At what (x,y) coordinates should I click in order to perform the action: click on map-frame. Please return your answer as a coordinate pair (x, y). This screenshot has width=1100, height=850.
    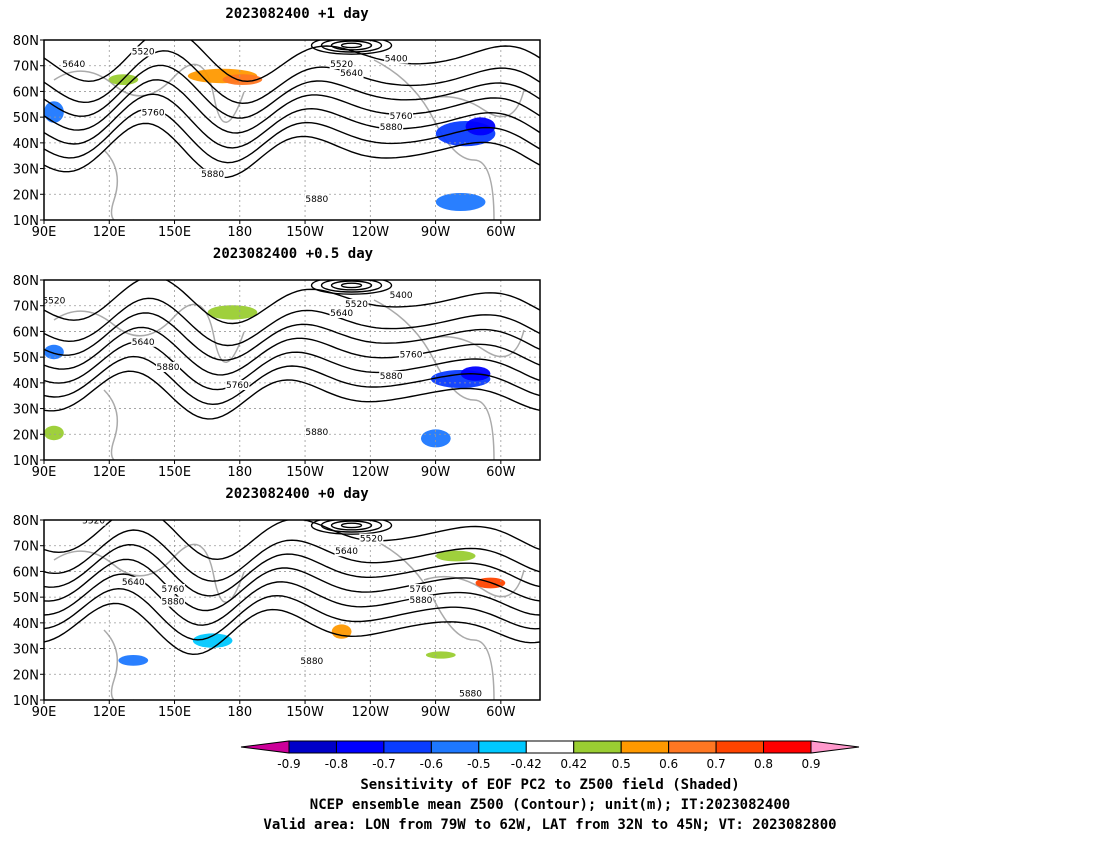
    Looking at the image, I should click on (292, 610).